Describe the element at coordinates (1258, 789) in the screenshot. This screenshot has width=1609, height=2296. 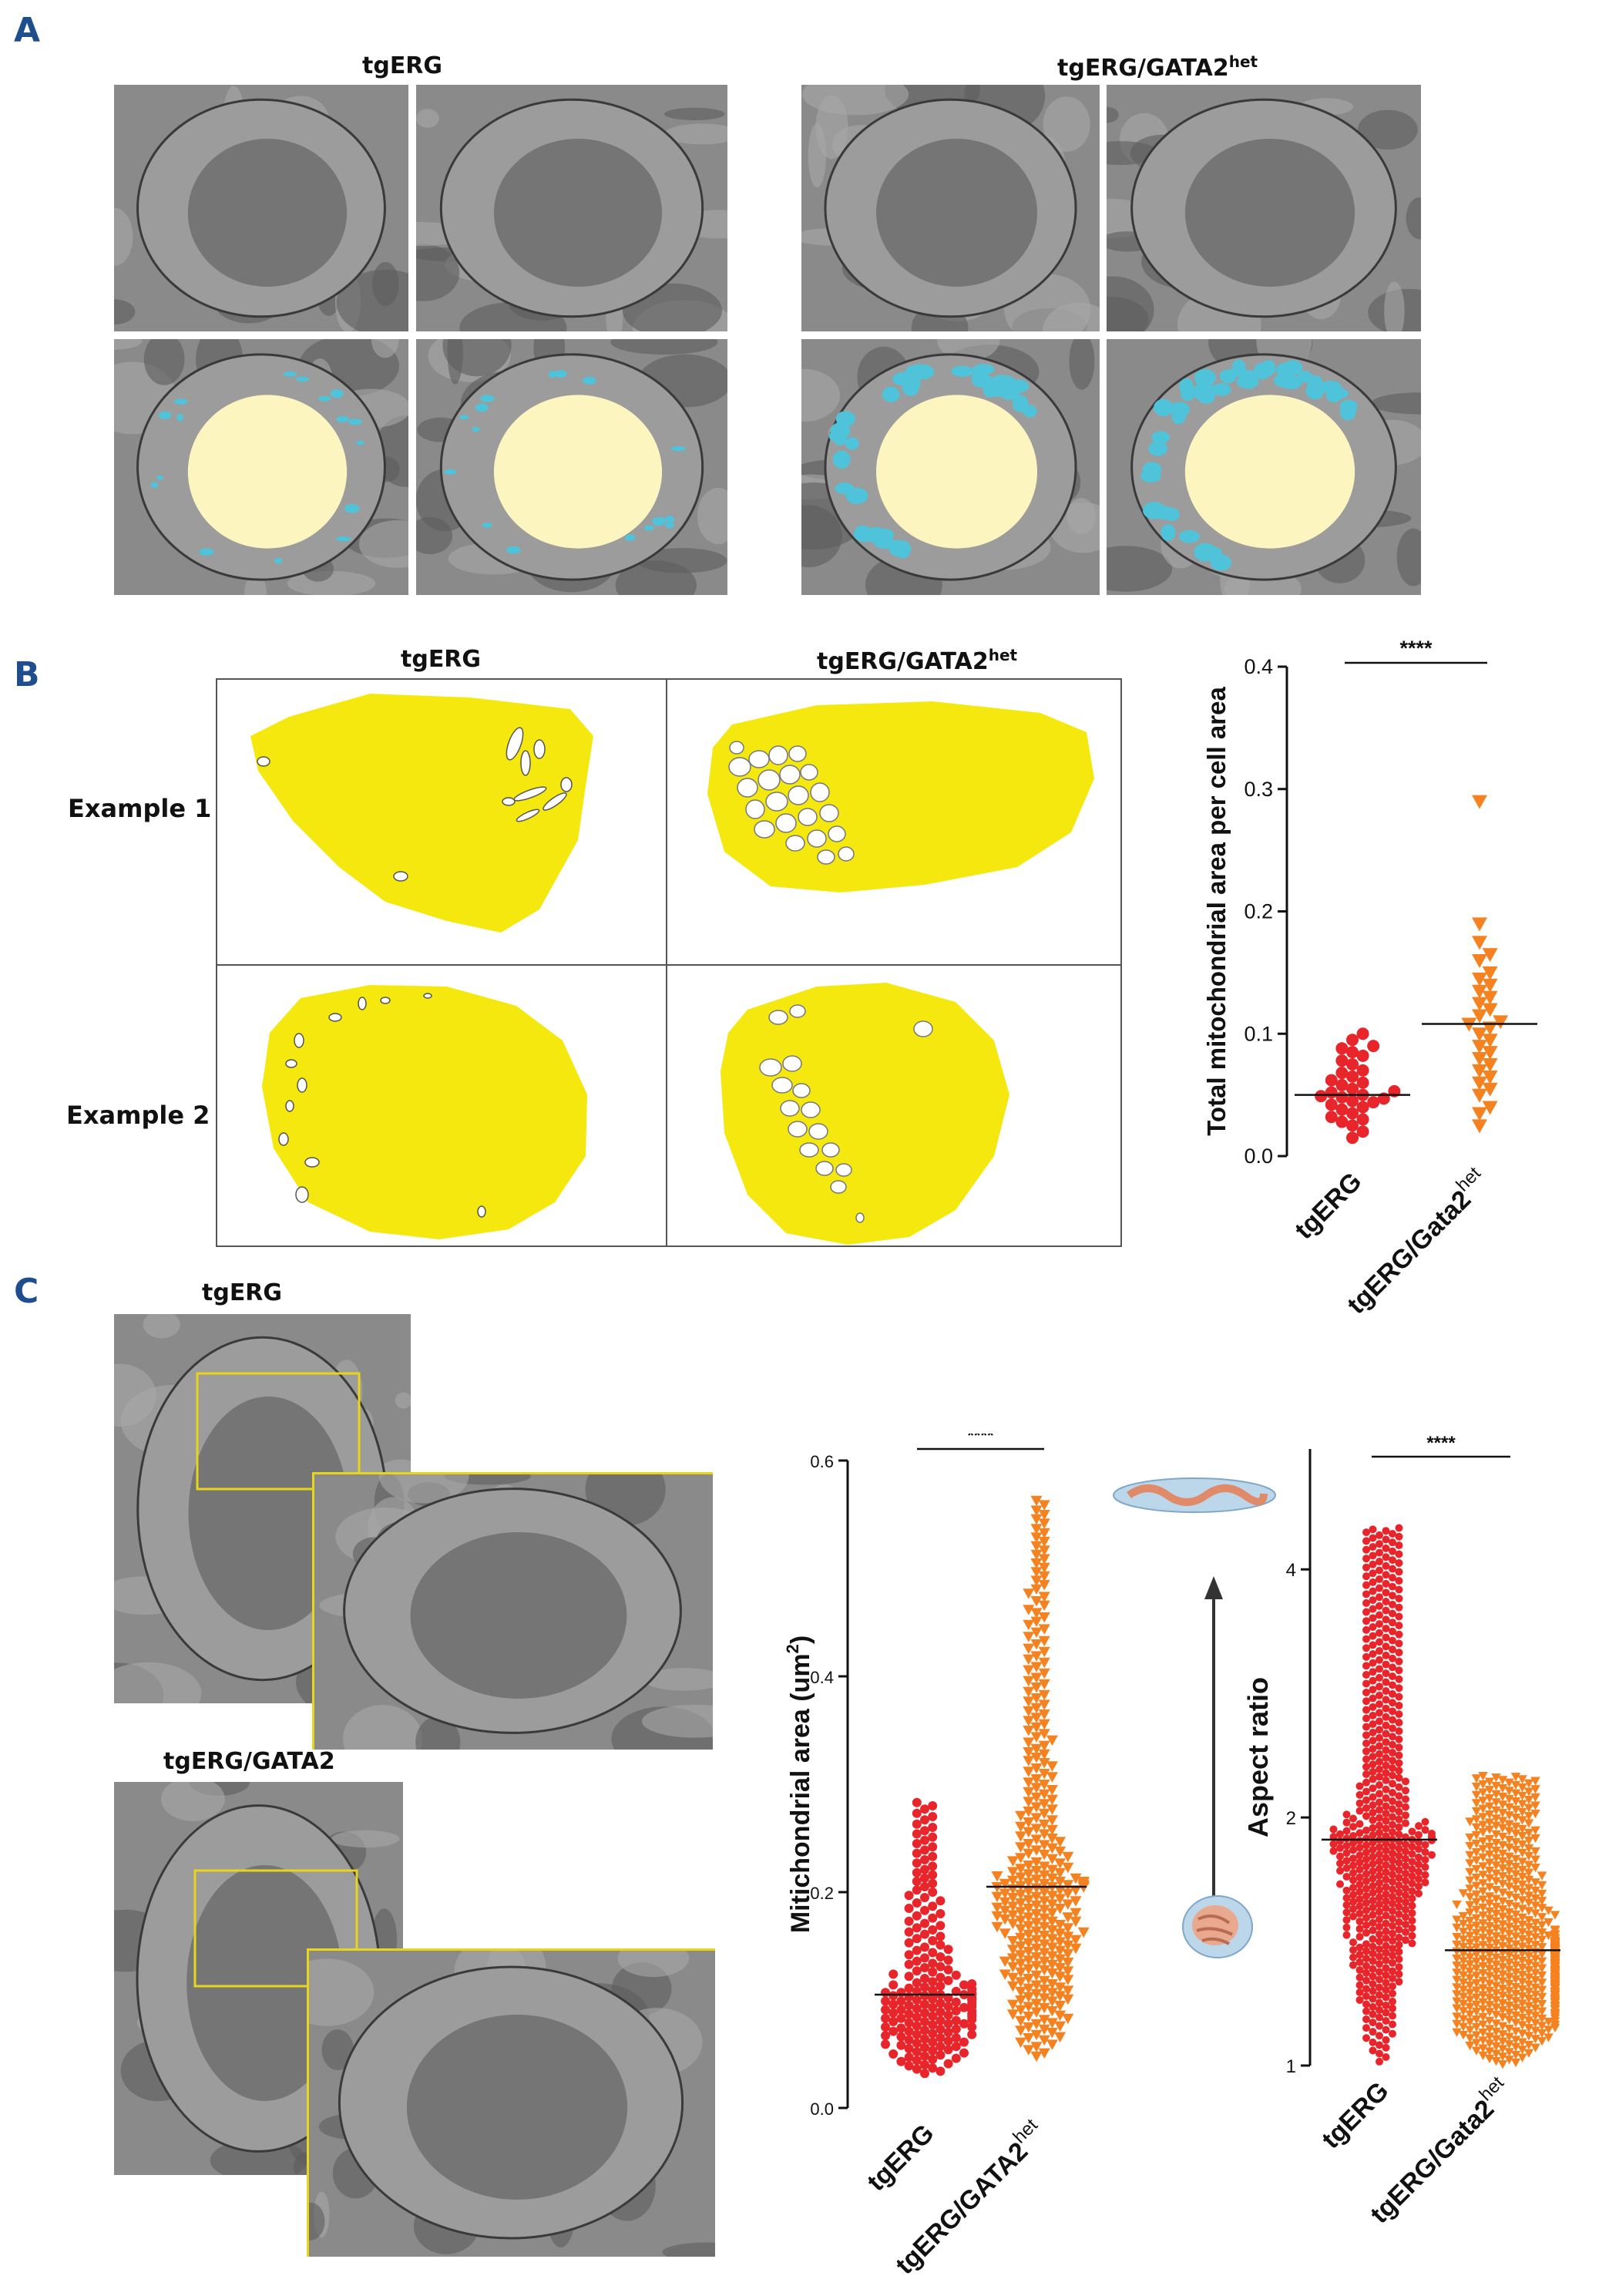
I see `y-tick-label: 0.3` at that location.